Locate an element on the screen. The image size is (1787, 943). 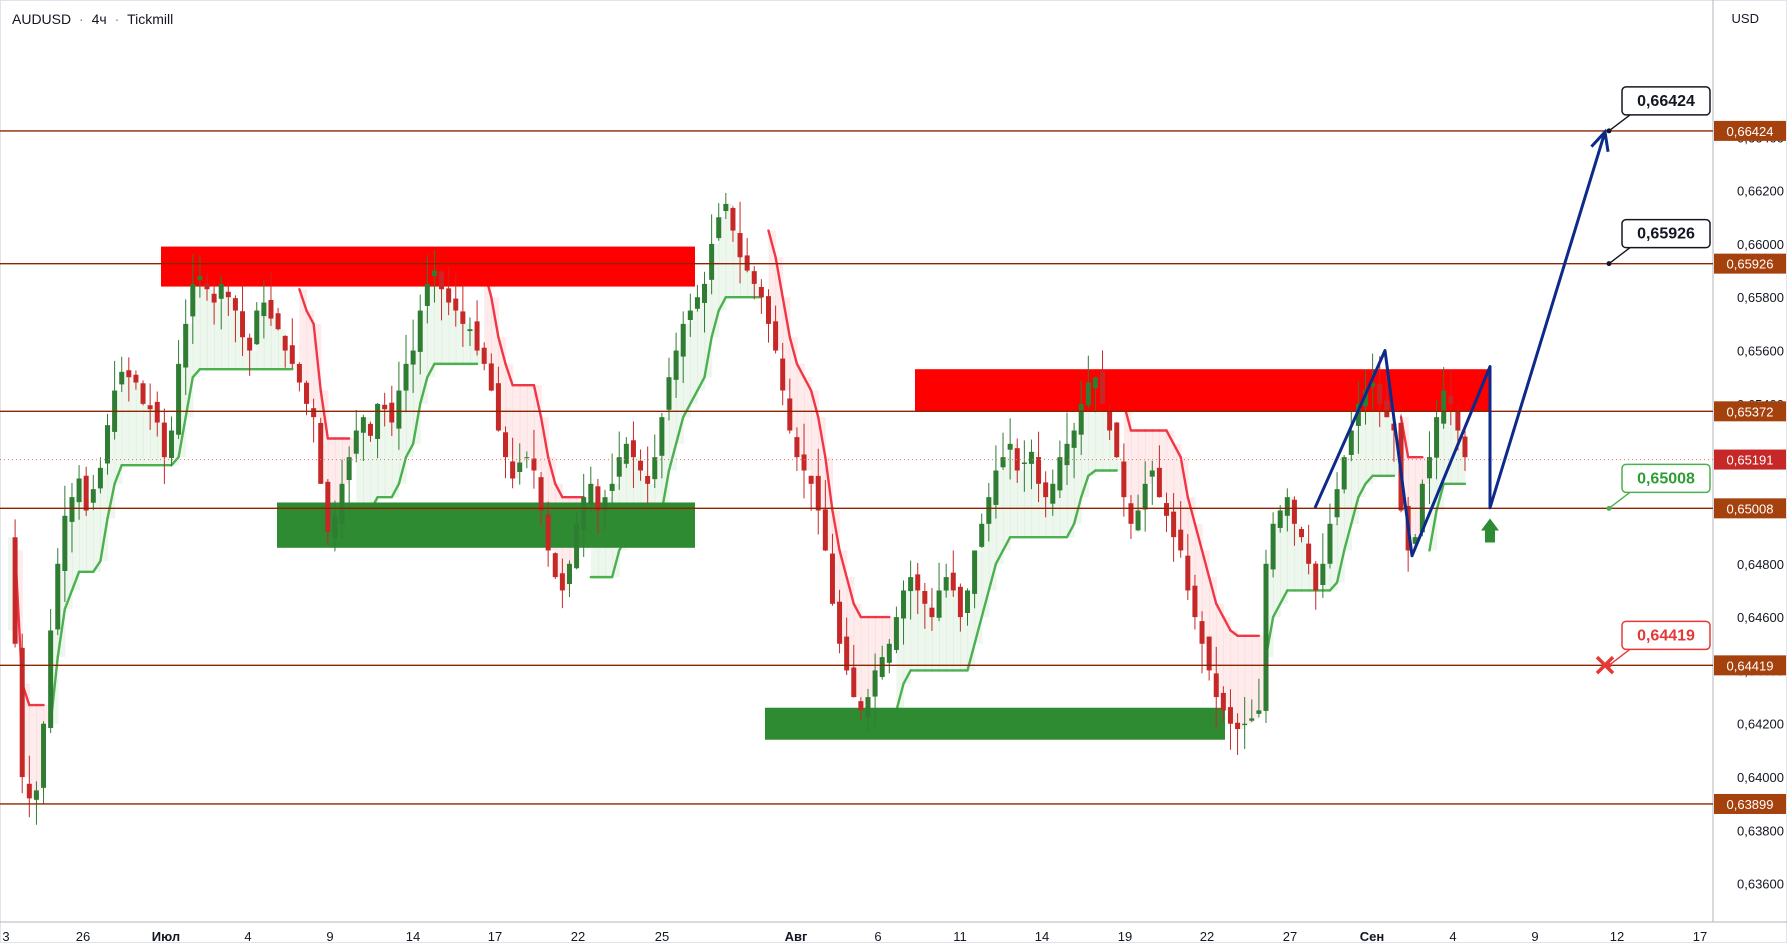
broker-name: Tickmill is located at coordinates (150, 19).